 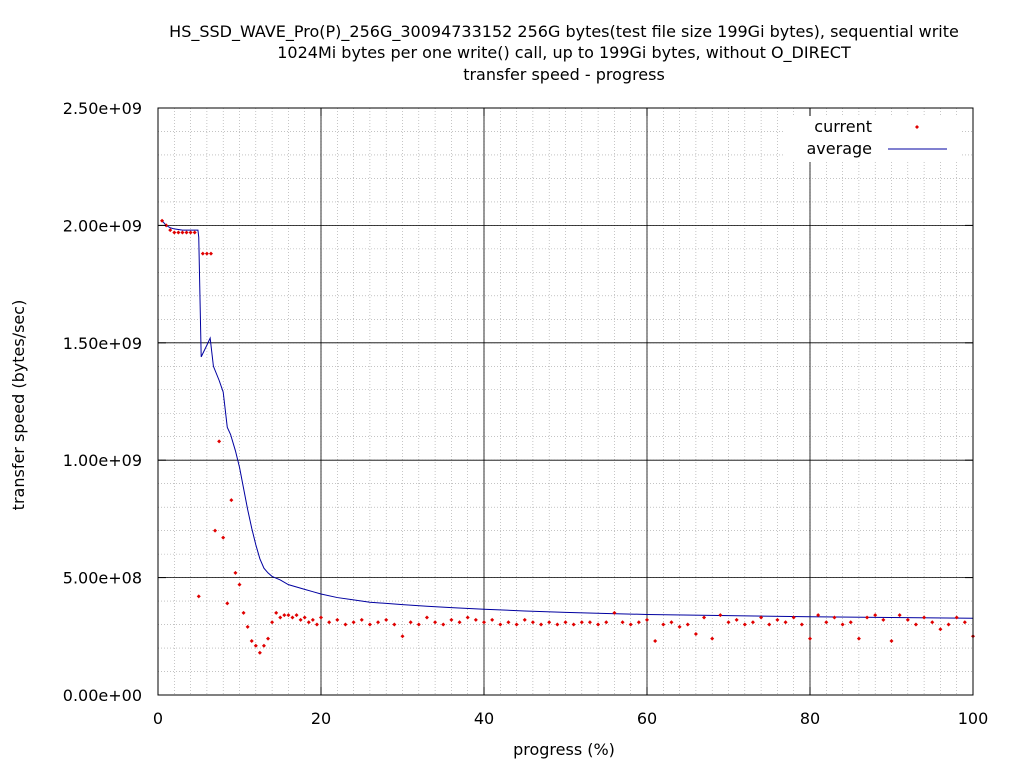 I want to click on y-tick-label: 5.00e+08, so click(x=102, y=578).